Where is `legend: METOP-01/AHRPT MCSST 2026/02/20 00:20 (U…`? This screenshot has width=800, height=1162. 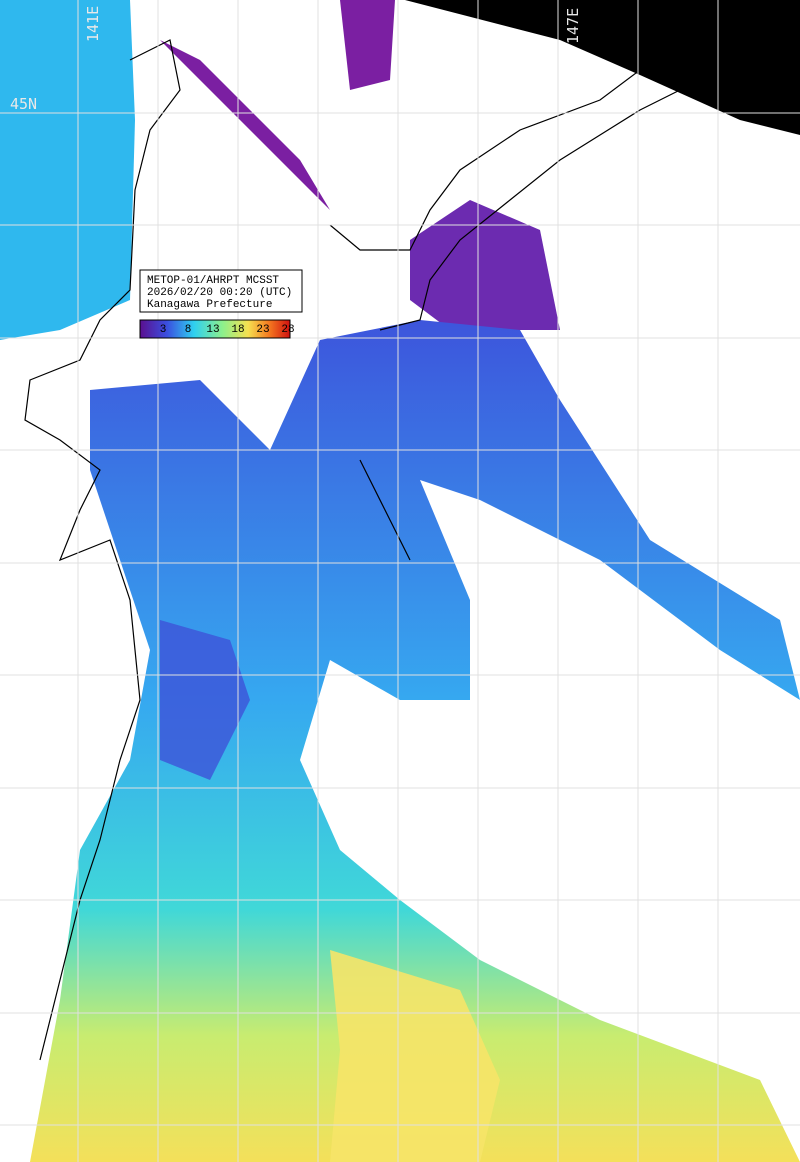
legend: METOP-01/AHRPT MCSST 2026/02/20 00:20 (U… is located at coordinates (221, 304).